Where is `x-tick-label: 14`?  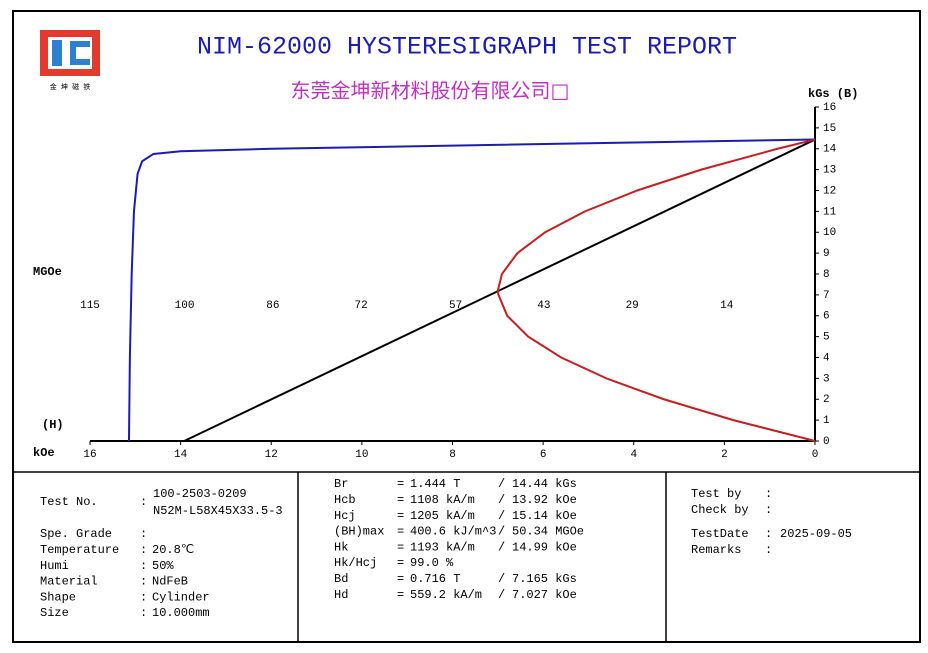
x-tick-label: 14 is located at coordinates (181, 455).